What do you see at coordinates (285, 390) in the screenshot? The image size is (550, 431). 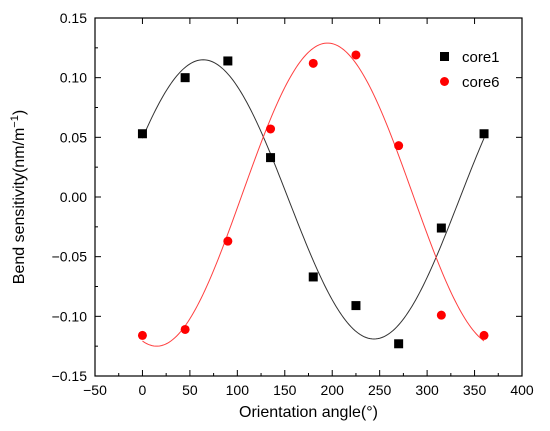 I see `x-tick-label: 150` at bounding box center [285, 390].